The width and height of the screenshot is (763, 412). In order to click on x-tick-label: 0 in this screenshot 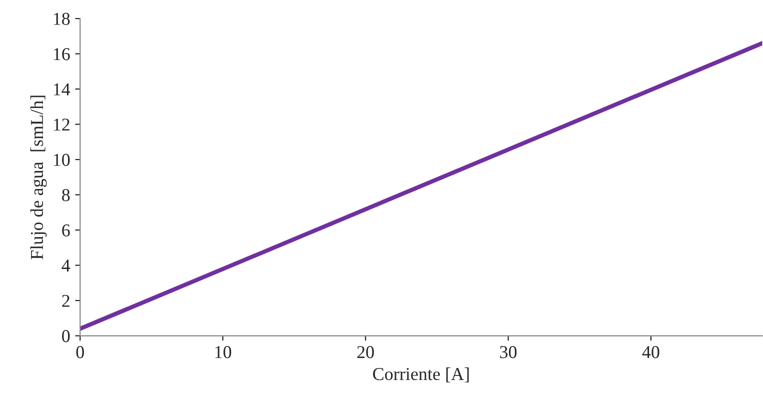, I will do `click(80, 352)`.